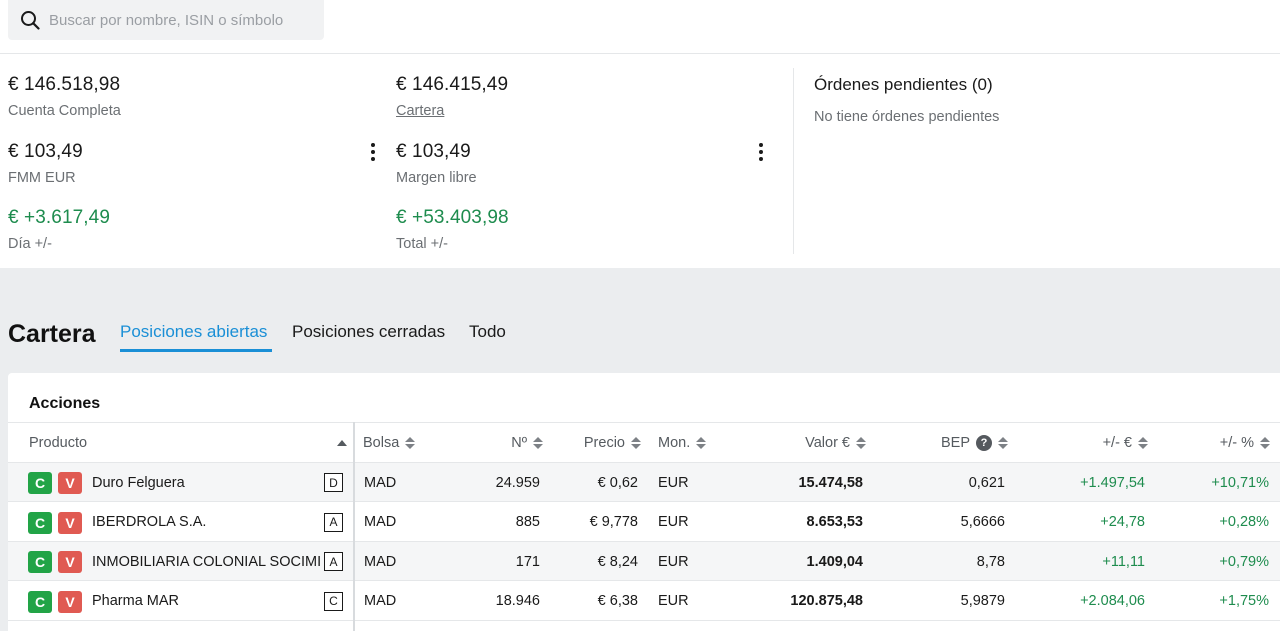 The image size is (1280, 631). Describe the element at coordinates (495, 442) in the screenshot. I see `col-numero: Nº` at that location.